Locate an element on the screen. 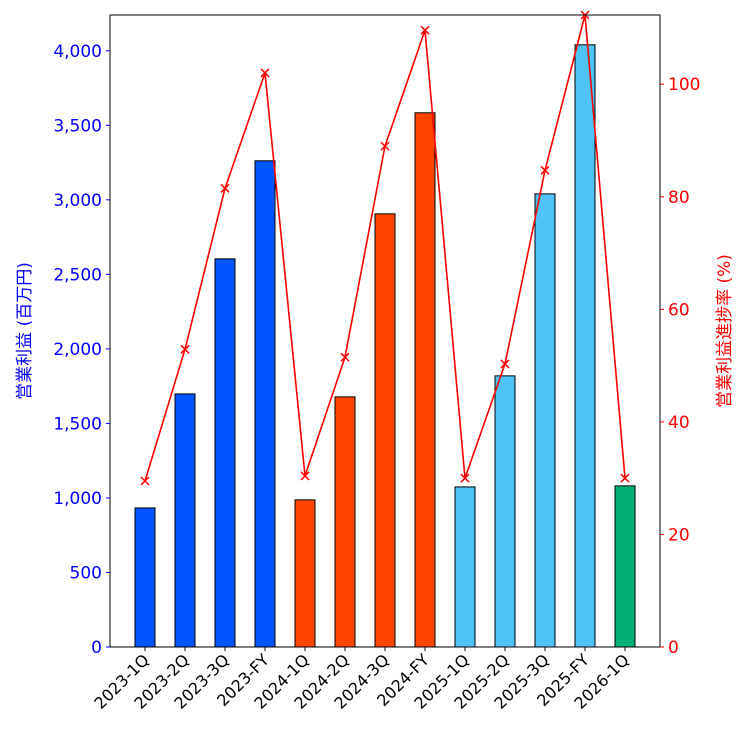 The width and height of the screenshot is (750, 750). ytick-label-right: 0 is located at coordinates (673, 648).